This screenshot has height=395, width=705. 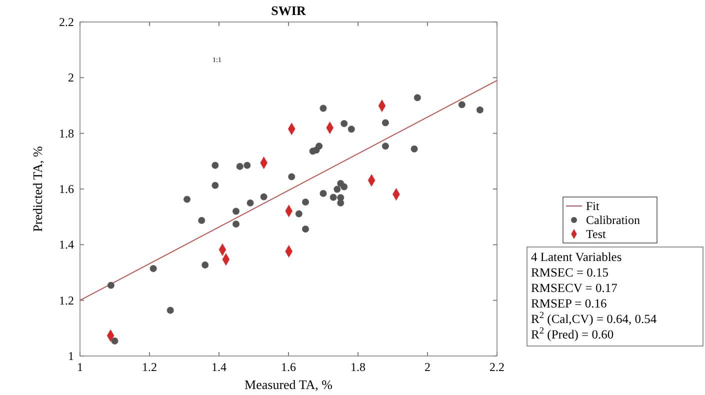 I want to click on x-tick-label: 1.8, so click(x=358, y=367).